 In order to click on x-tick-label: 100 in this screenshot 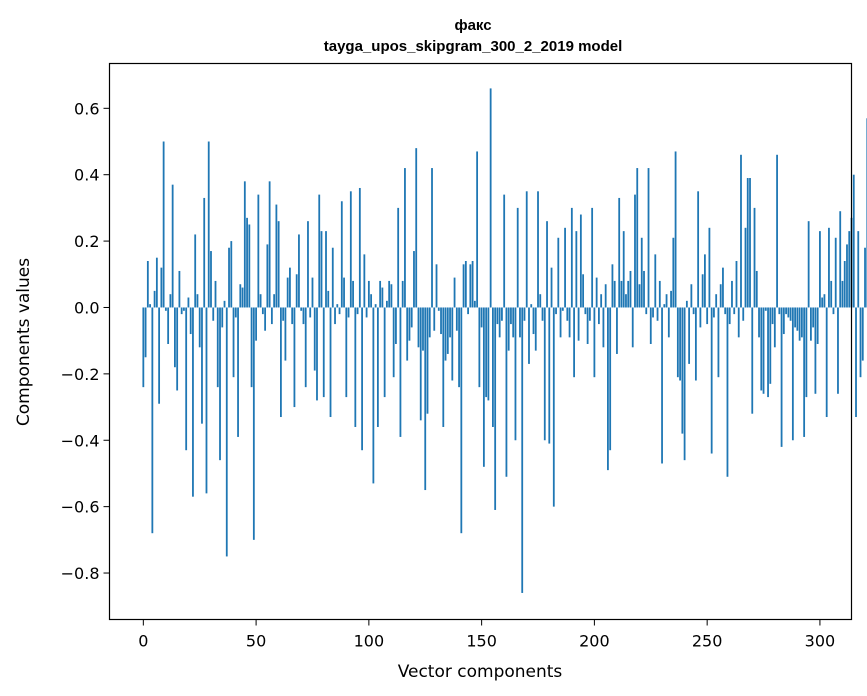, I will do `click(369, 641)`.